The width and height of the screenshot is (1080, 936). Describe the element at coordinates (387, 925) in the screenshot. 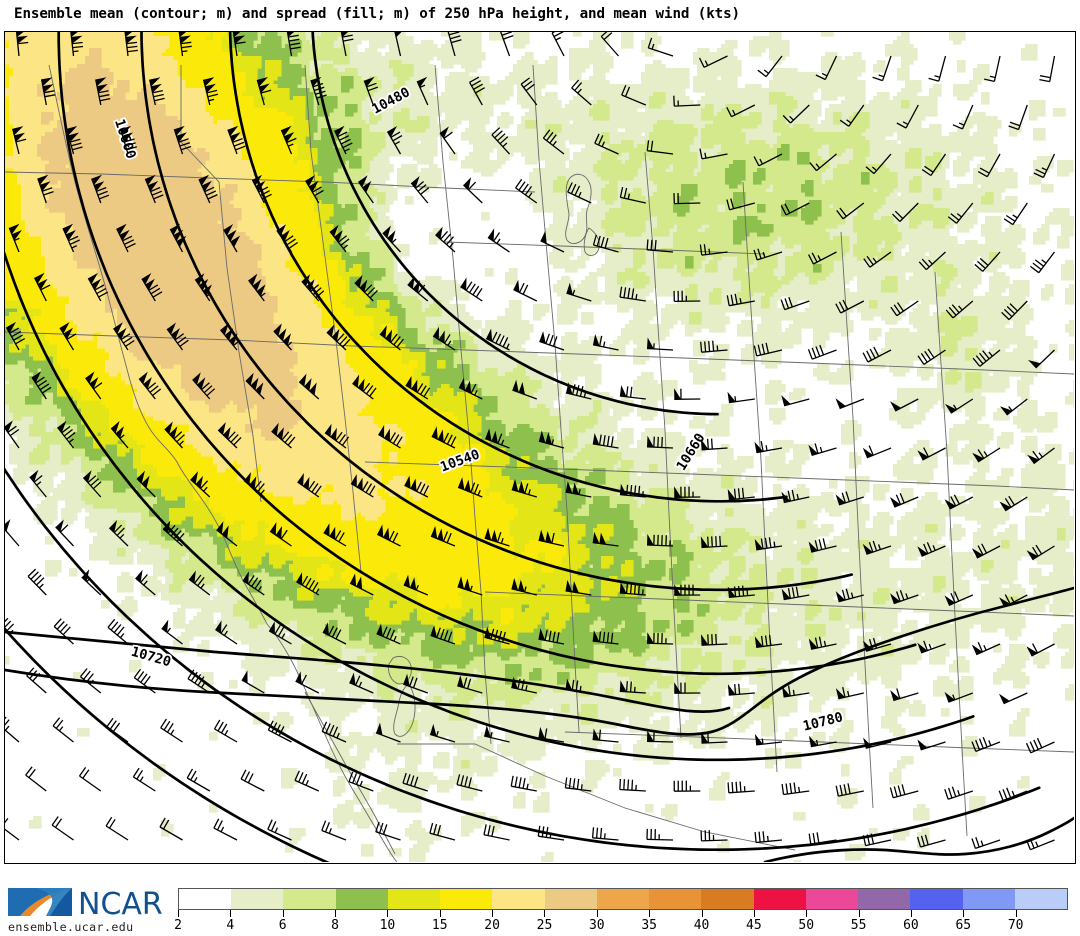

I see `colorbar-tick-label: 10` at that location.